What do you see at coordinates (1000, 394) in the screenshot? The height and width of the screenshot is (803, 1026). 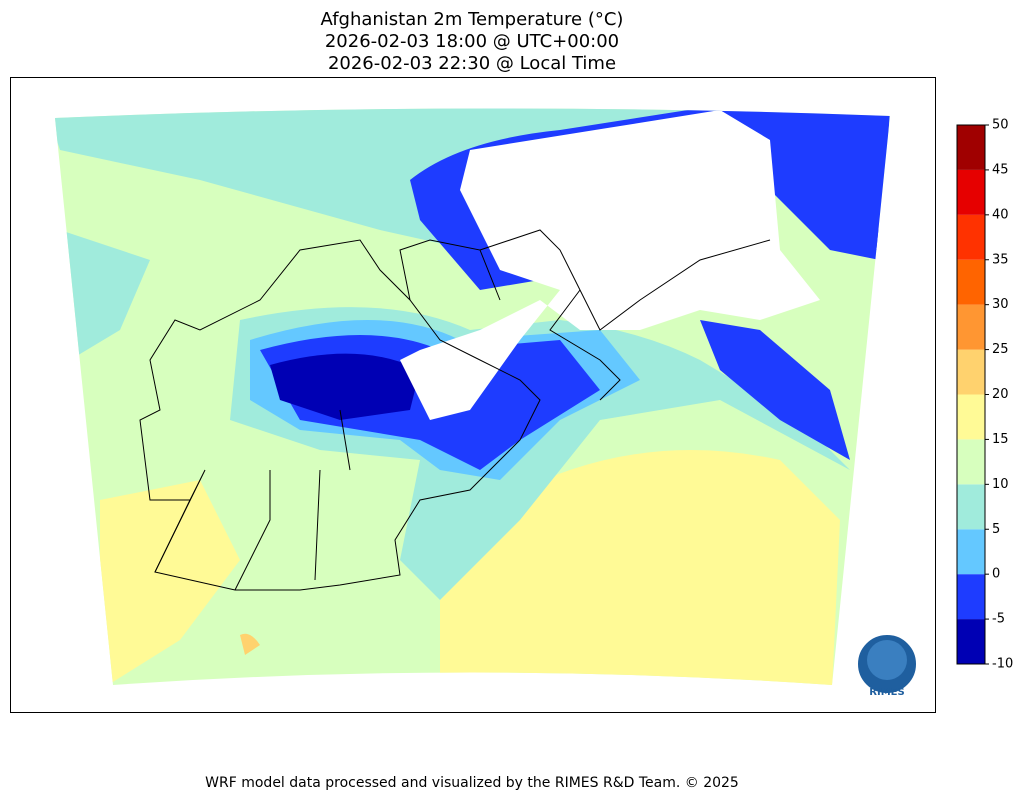 I see `colorbar-tick-label: 20` at bounding box center [1000, 394].